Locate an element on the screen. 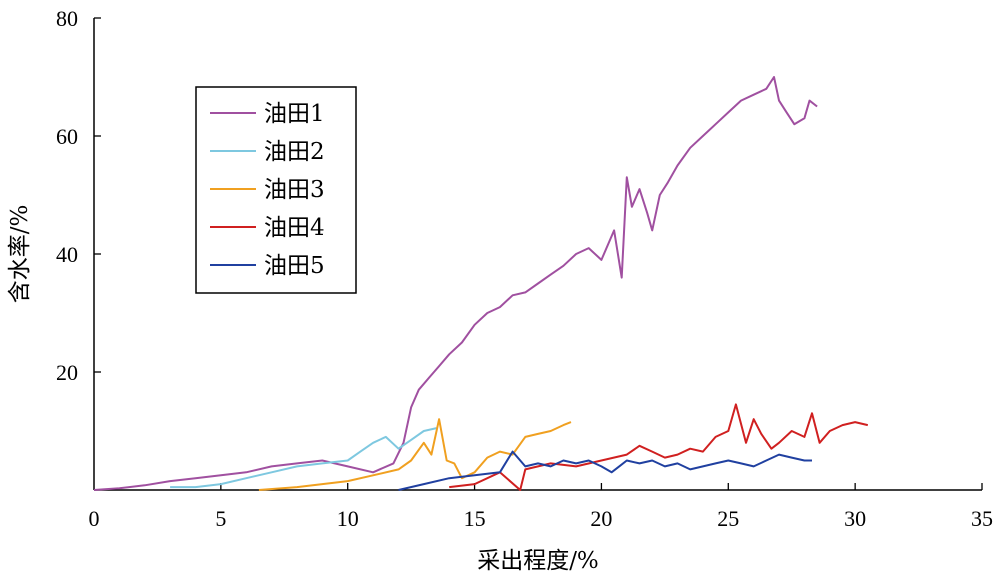 The image size is (1000, 580). y-tick-label: 60 is located at coordinates (67, 136).